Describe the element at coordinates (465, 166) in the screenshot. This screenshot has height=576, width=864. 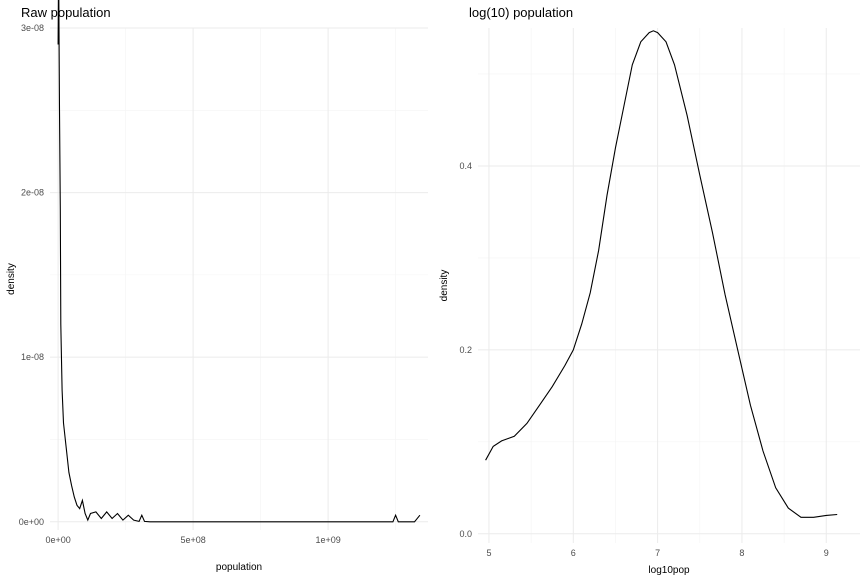
I see `y-tick-label: 0.4` at that location.